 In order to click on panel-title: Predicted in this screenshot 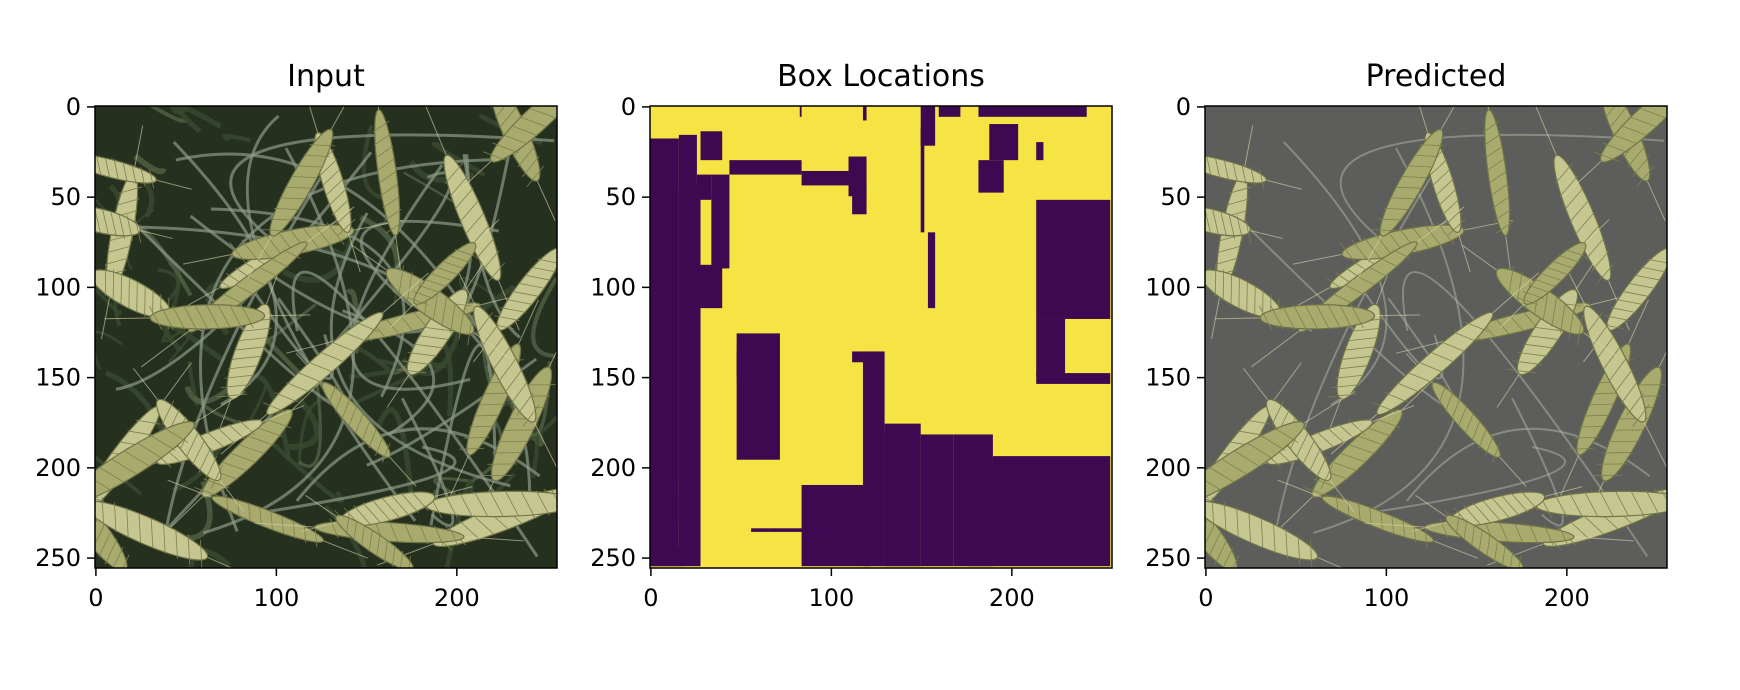, I will do `click(1436, 76)`.